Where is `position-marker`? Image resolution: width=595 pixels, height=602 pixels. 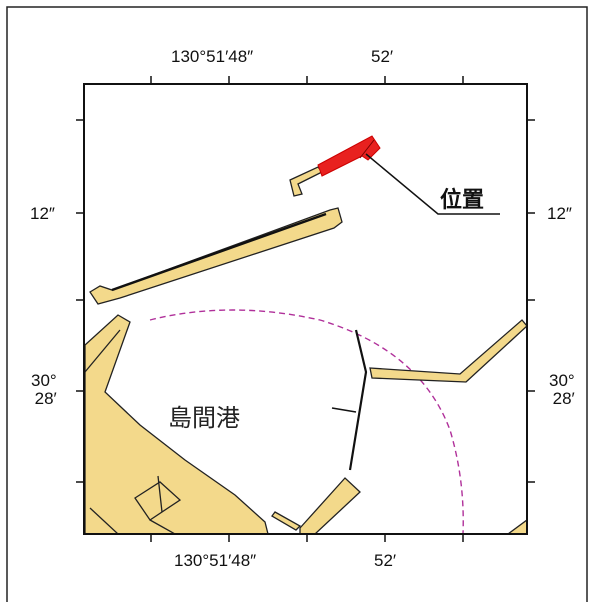
position-marker is located at coordinates (349, 156).